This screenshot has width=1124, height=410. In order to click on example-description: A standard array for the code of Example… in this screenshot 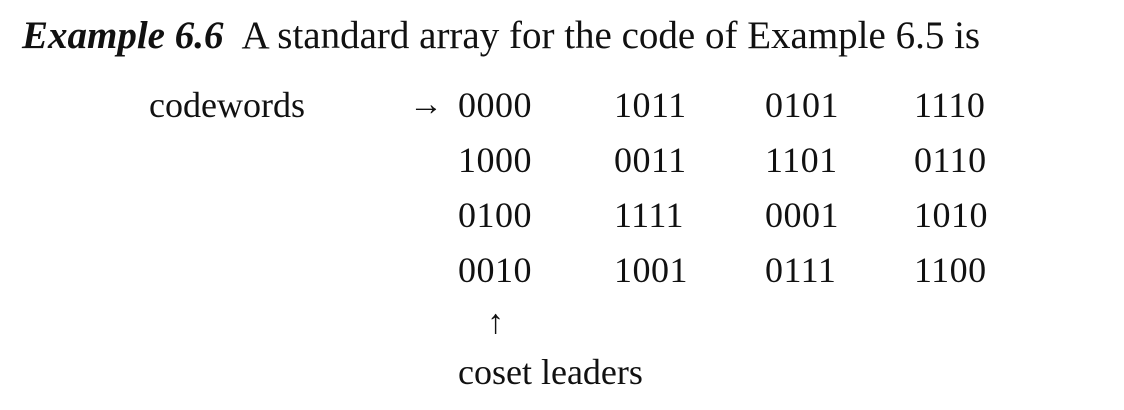, I will do `click(611, 35)`.